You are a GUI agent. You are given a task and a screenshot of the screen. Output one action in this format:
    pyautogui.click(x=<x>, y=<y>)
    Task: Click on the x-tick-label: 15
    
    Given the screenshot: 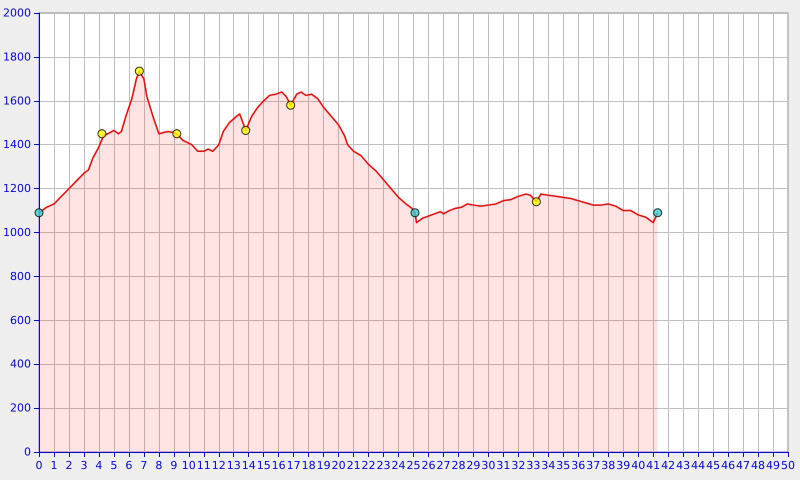 What is the action you would take?
    pyautogui.click(x=263, y=465)
    